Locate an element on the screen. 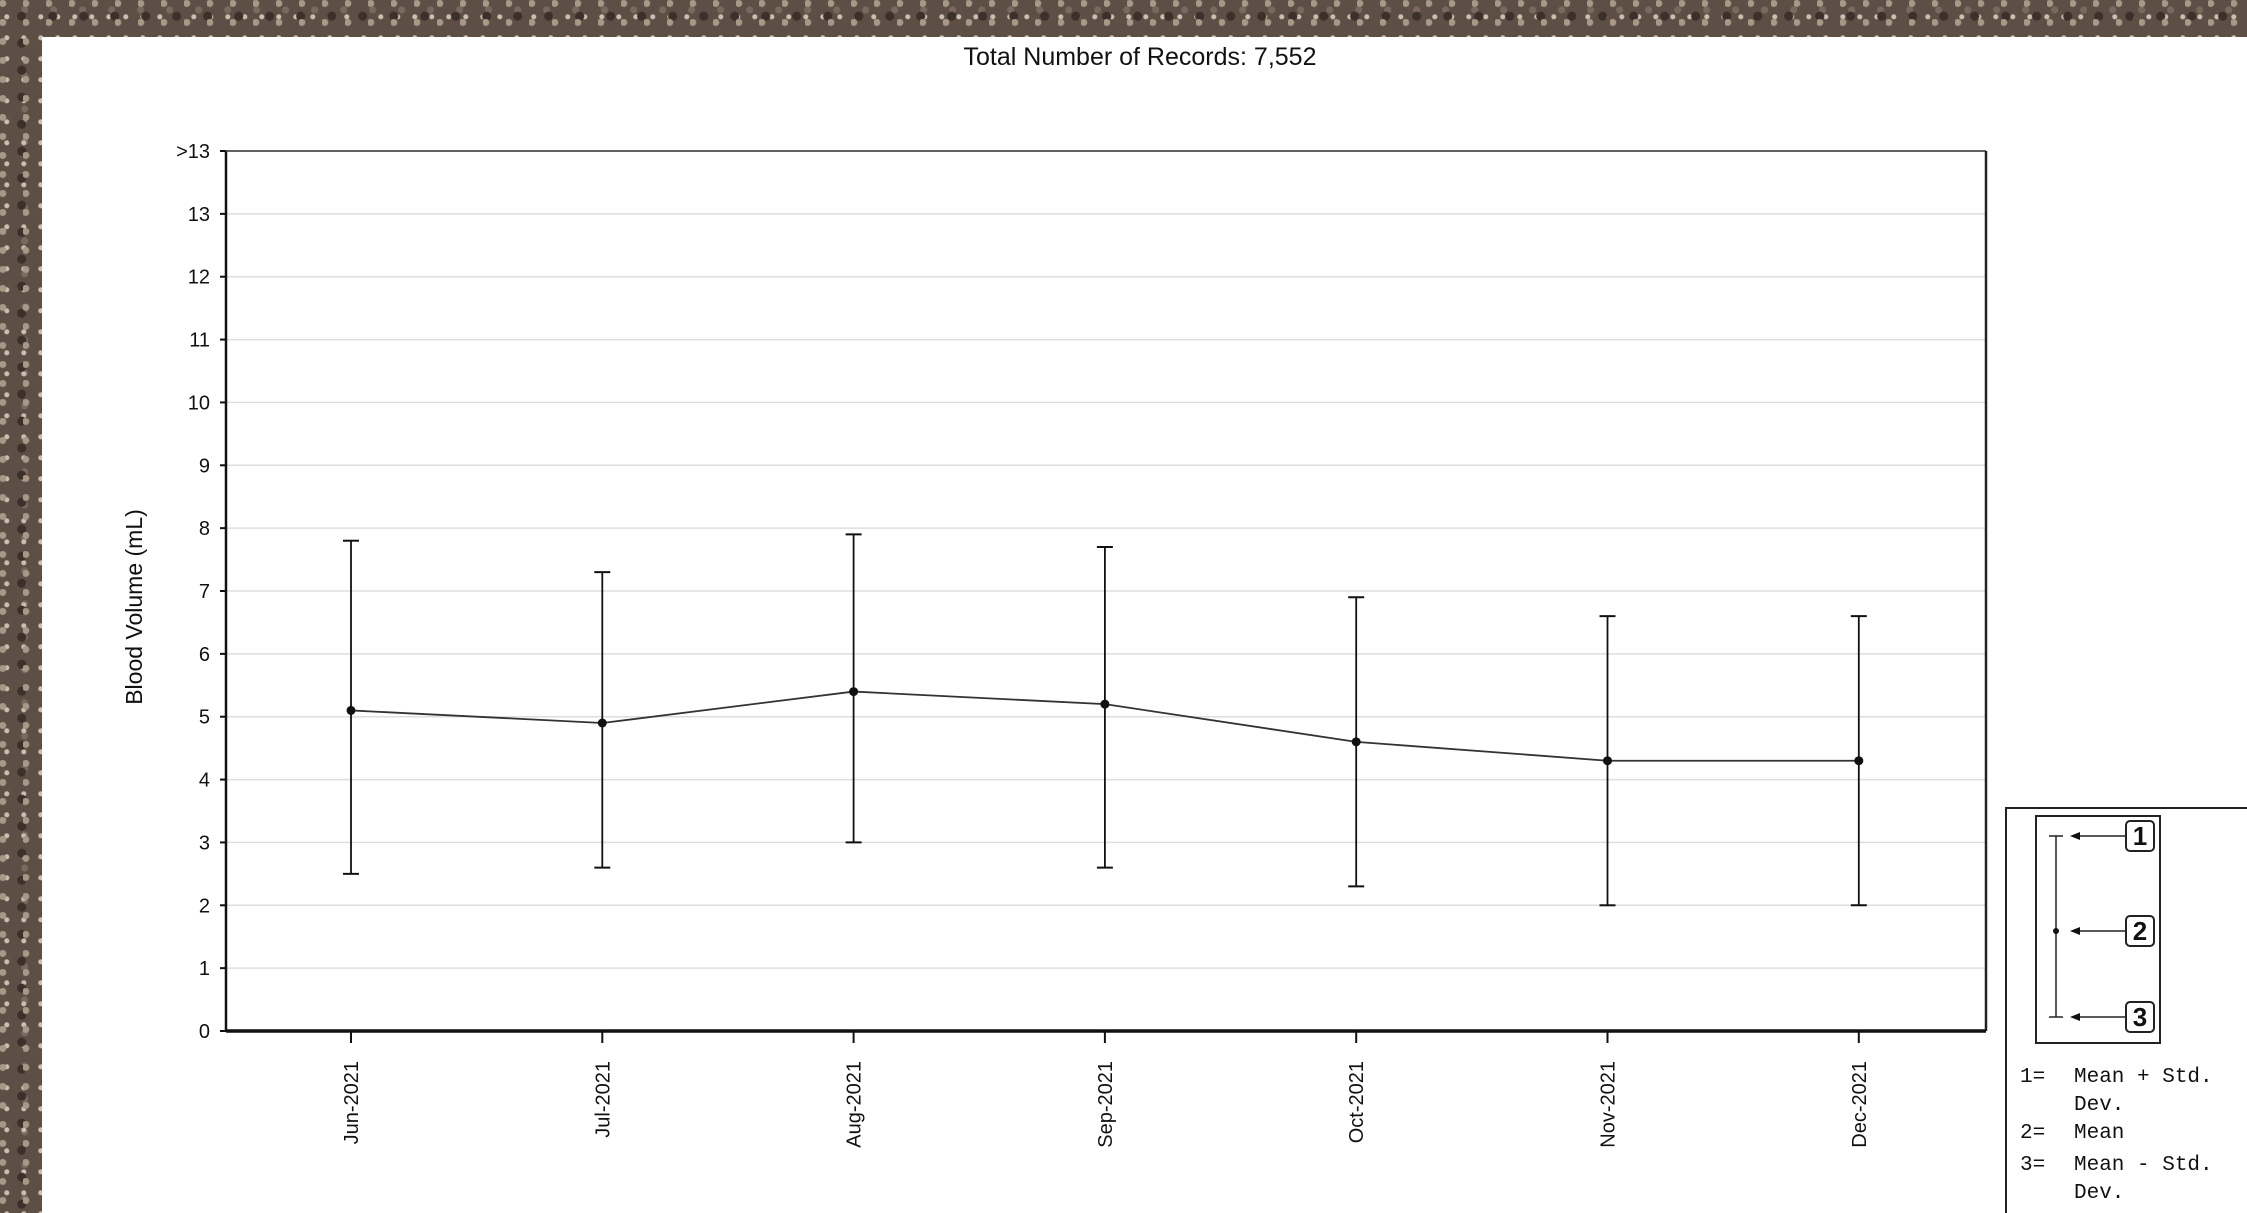 Image resolution: width=2247 pixels, height=1213 pixels. x-tick-label: Jul-2021 is located at coordinates (603, 1099).